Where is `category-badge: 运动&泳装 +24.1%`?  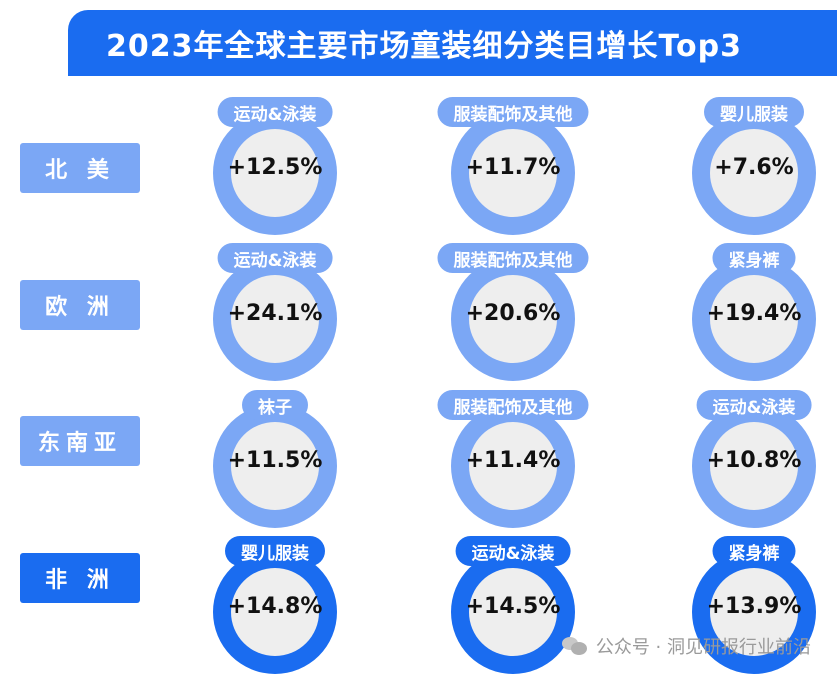 category-badge: 运动&泳装 +24.1% is located at coordinates (275, 312).